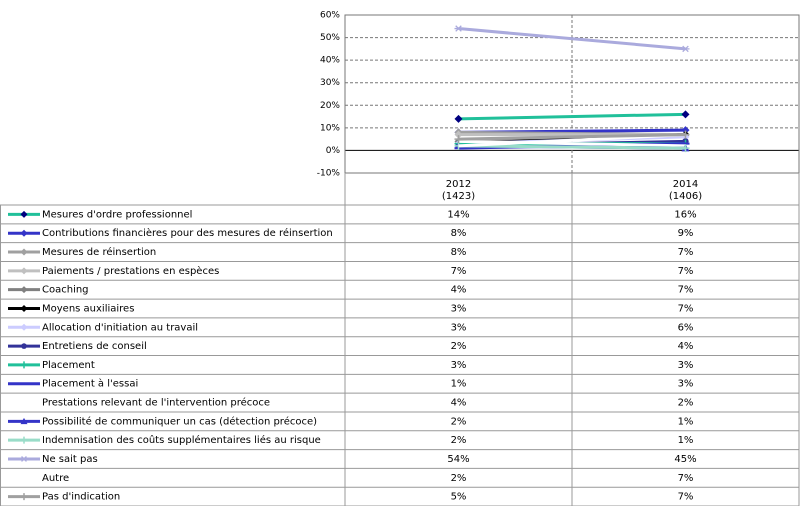 The image size is (800, 510). I want to click on y-tick-label: 0%, so click(333, 151).